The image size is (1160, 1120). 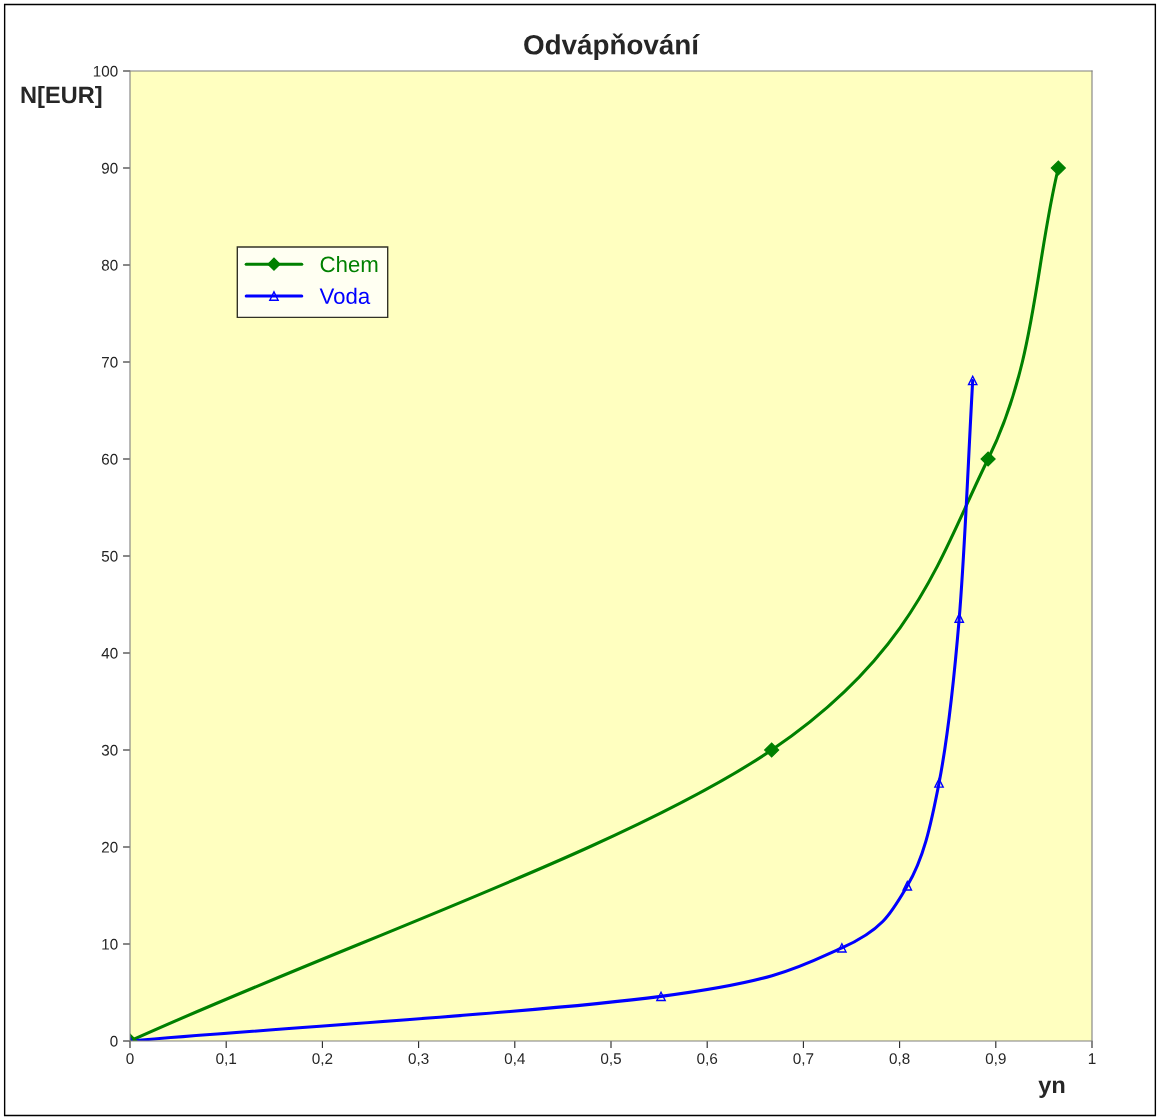 I want to click on x-tick-label: 0,3, so click(x=418, y=1059).